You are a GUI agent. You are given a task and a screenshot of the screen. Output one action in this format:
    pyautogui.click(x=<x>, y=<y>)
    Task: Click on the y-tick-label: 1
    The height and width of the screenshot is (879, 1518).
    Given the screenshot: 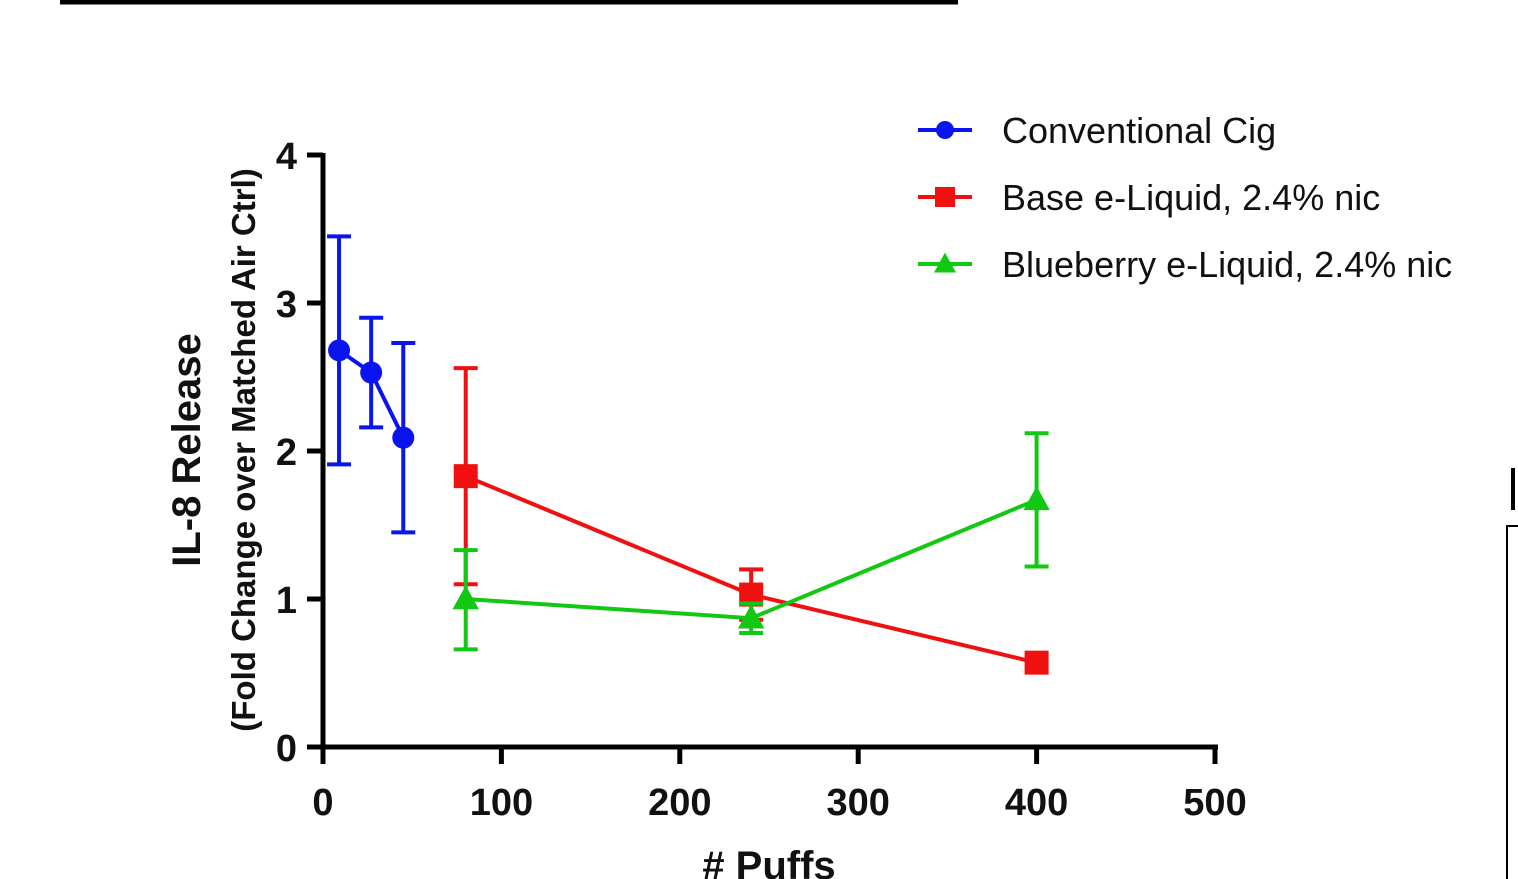 What is the action you would take?
    pyautogui.click(x=286, y=601)
    